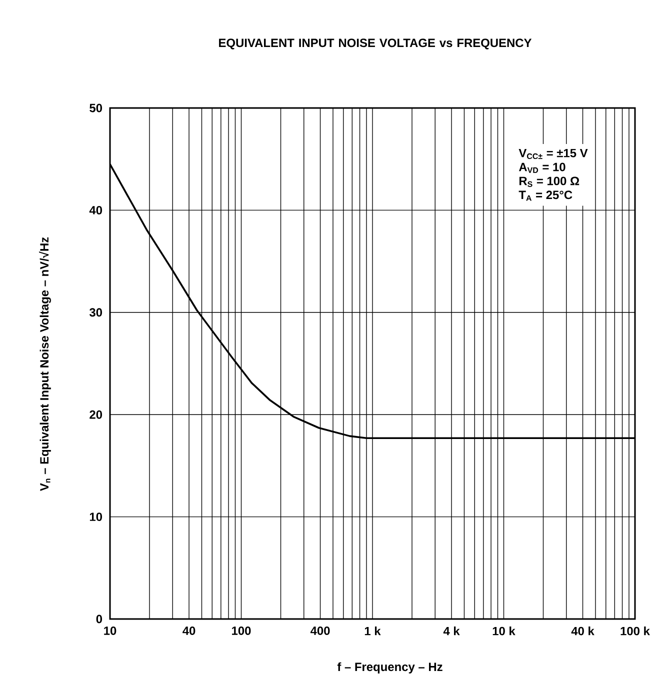 Image resolution: width=667 pixels, height=689 pixels. Describe the element at coordinates (451, 631) in the screenshot. I see `x-tick-label: 4 k` at that location.